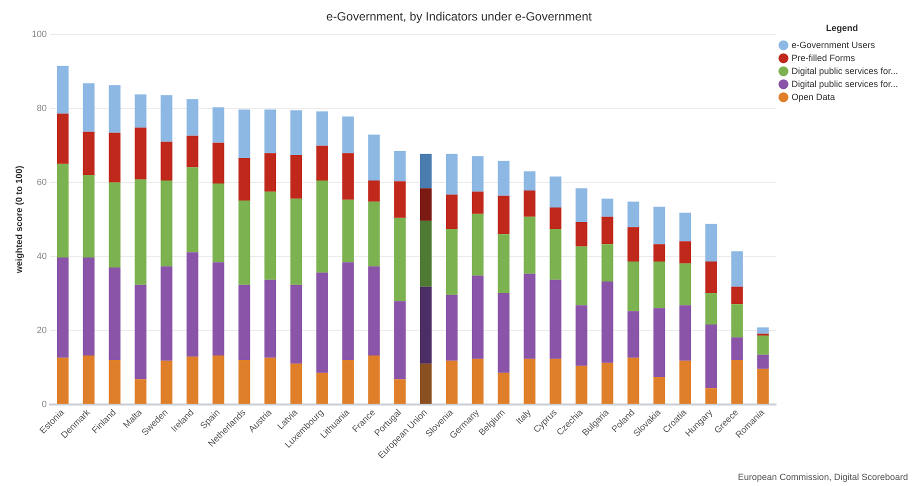  Describe the element at coordinates (833, 45) in the screenshot. I see `legend-label: e-Government Users` at that location.